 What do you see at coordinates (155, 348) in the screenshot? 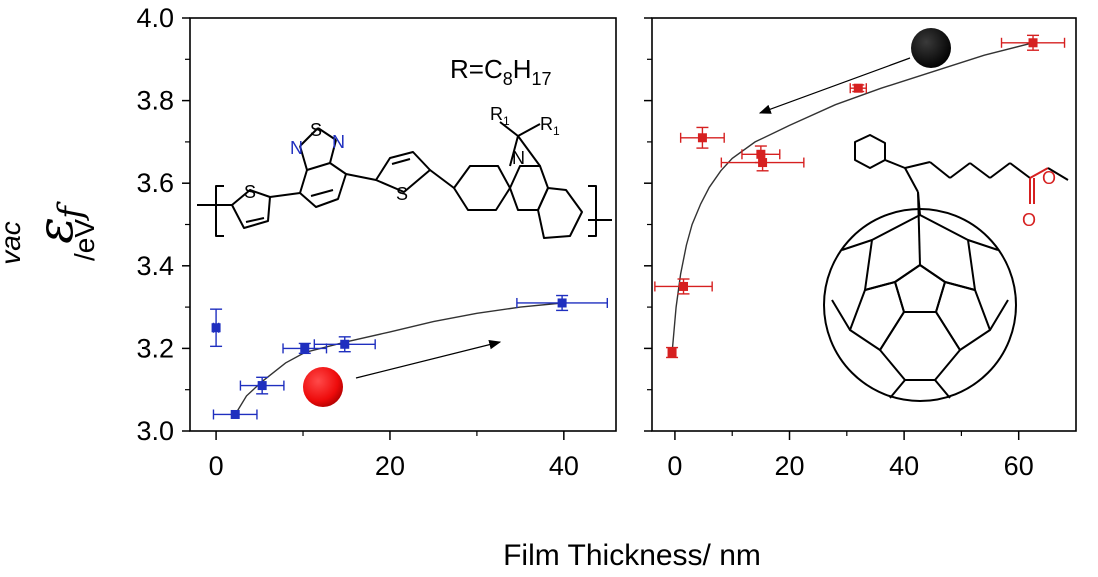
I see `y-tick-label: 3.2` at bounding box center [155, 348].